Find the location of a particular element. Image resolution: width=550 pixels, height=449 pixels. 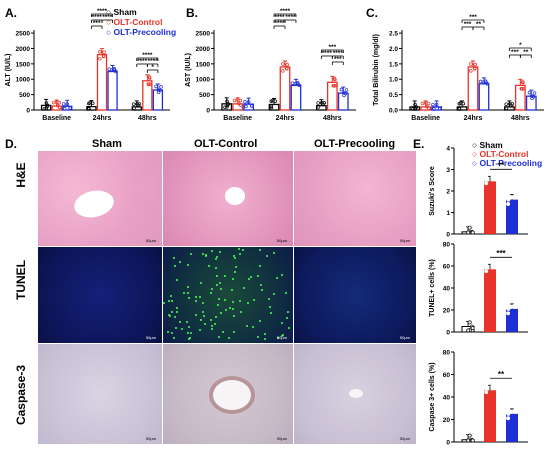

y-tick-label: 1000 is located at coordinates (203, 80).